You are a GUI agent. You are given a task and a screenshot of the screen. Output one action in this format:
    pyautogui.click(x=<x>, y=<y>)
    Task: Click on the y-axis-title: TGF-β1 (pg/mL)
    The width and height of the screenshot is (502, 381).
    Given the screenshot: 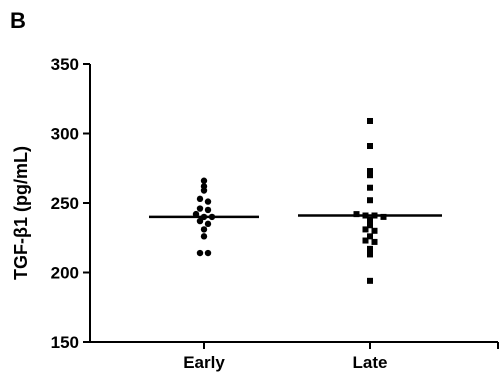 What is the action you would take?
    pyautogui.click(x=21, y=213)
    